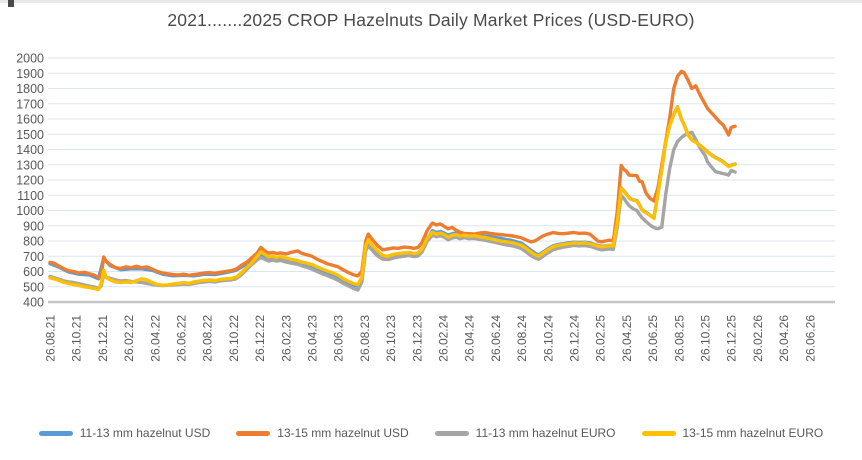 The height and width of the screenshot is (460, 862). What do you see at coordinates (753, 433) in the screenshot?
I see `legend-label: 13-15 mm hazelnut EURO` at bounding box center [753, 433].